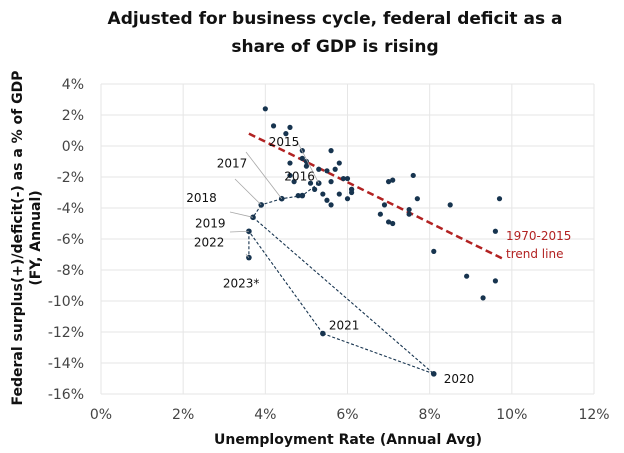  What do you see at coordinates (209, 242) in the screenshot?
I see `year-label-2022: 2022` at bounding box center [209, 242].